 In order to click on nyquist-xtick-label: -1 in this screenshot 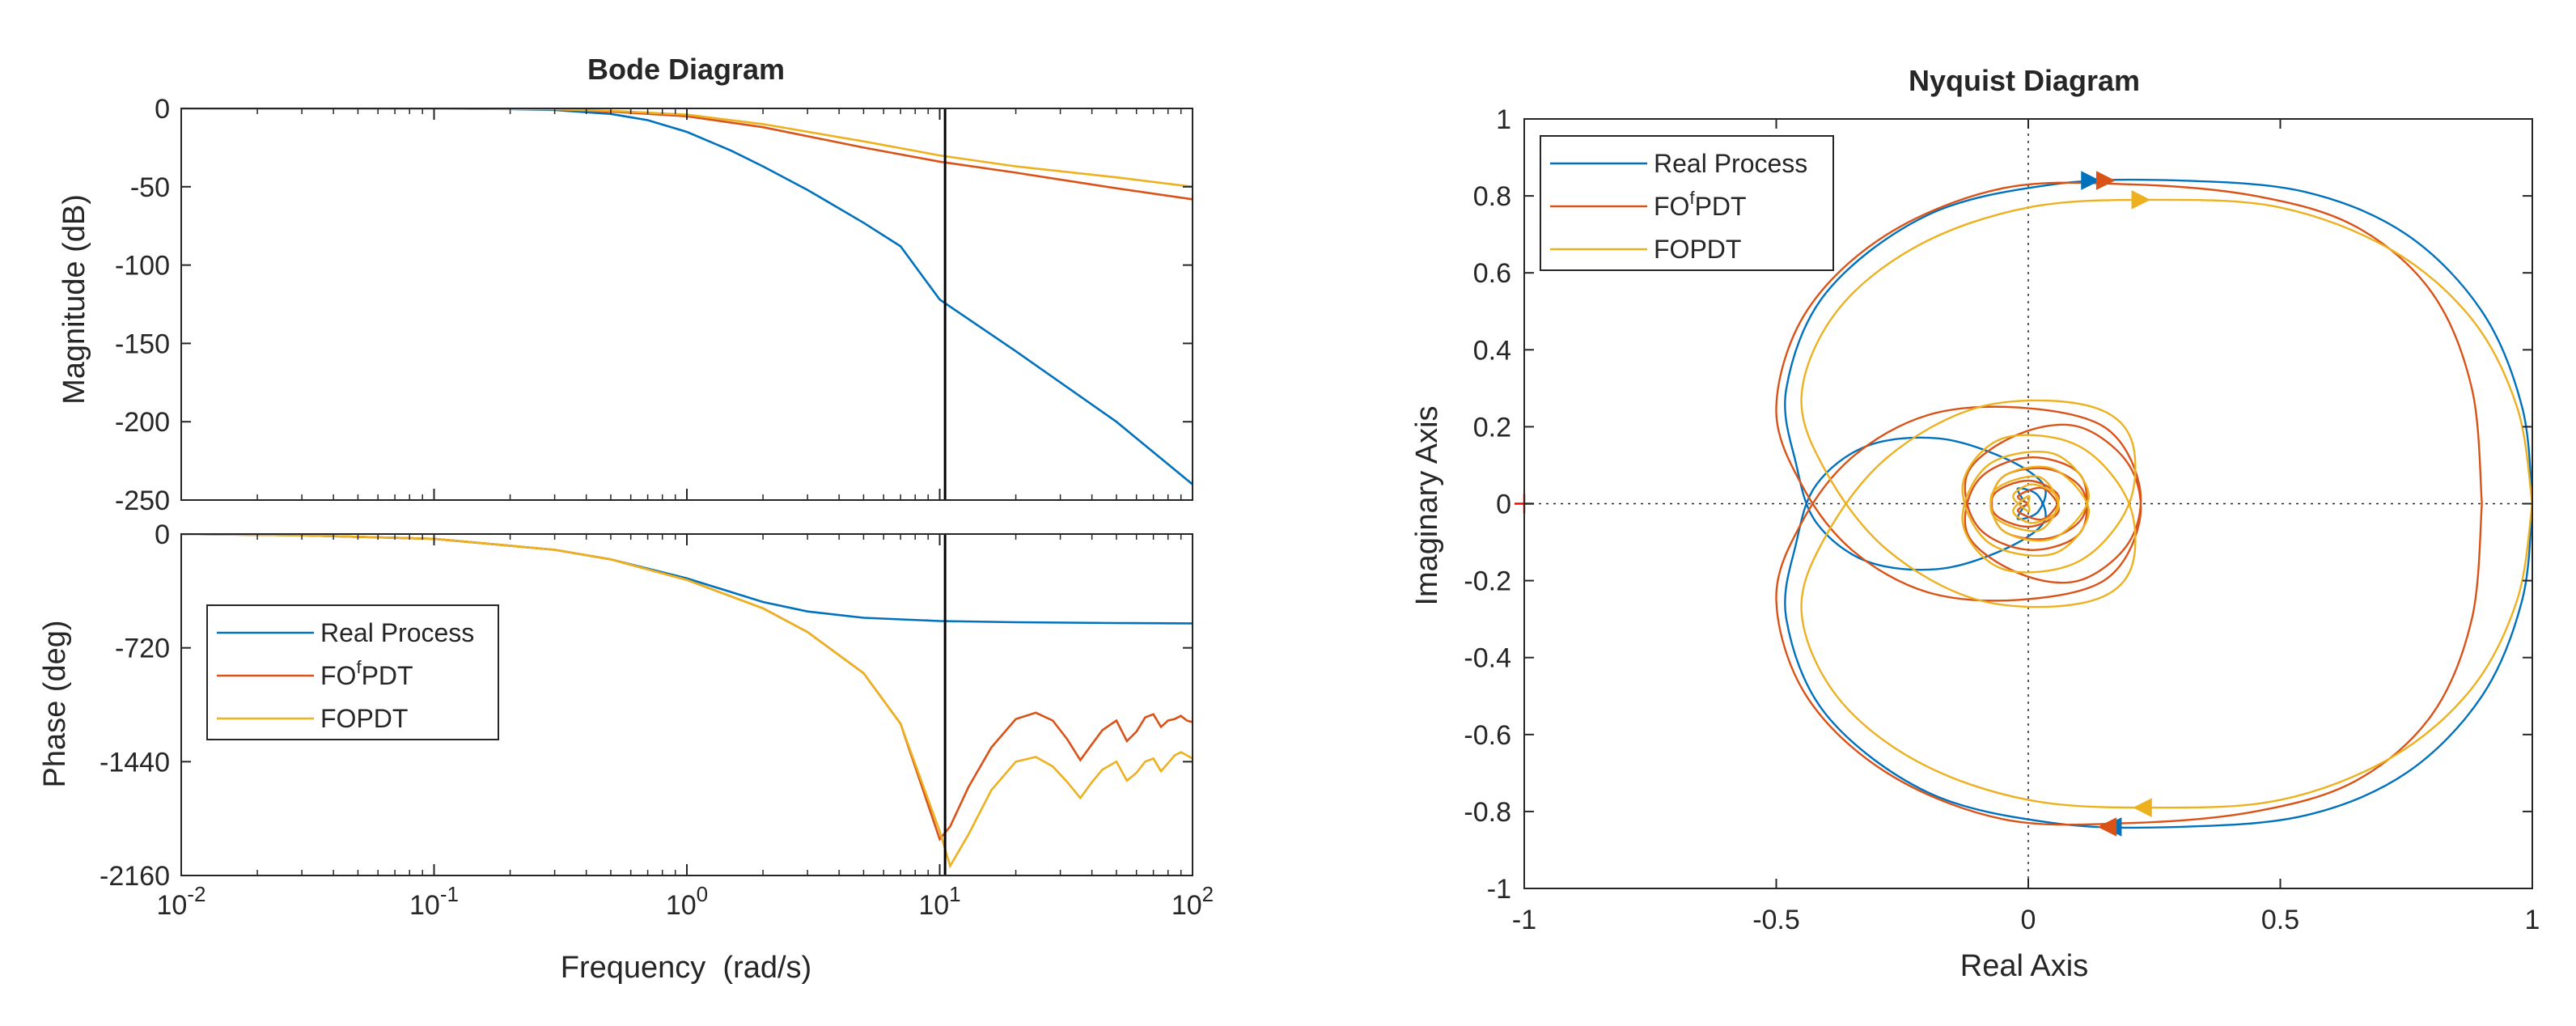, I will do `click(1524, 920)`.